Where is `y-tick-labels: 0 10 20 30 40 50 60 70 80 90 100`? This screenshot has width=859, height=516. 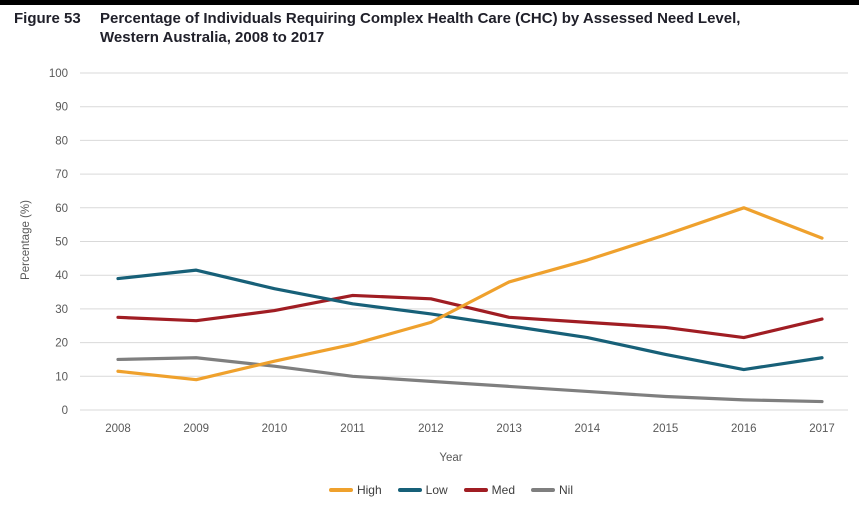
y-tick-labels: 0 10 20 30 40 50 60 70 80 90 100 is located at coordinates (58, 242).